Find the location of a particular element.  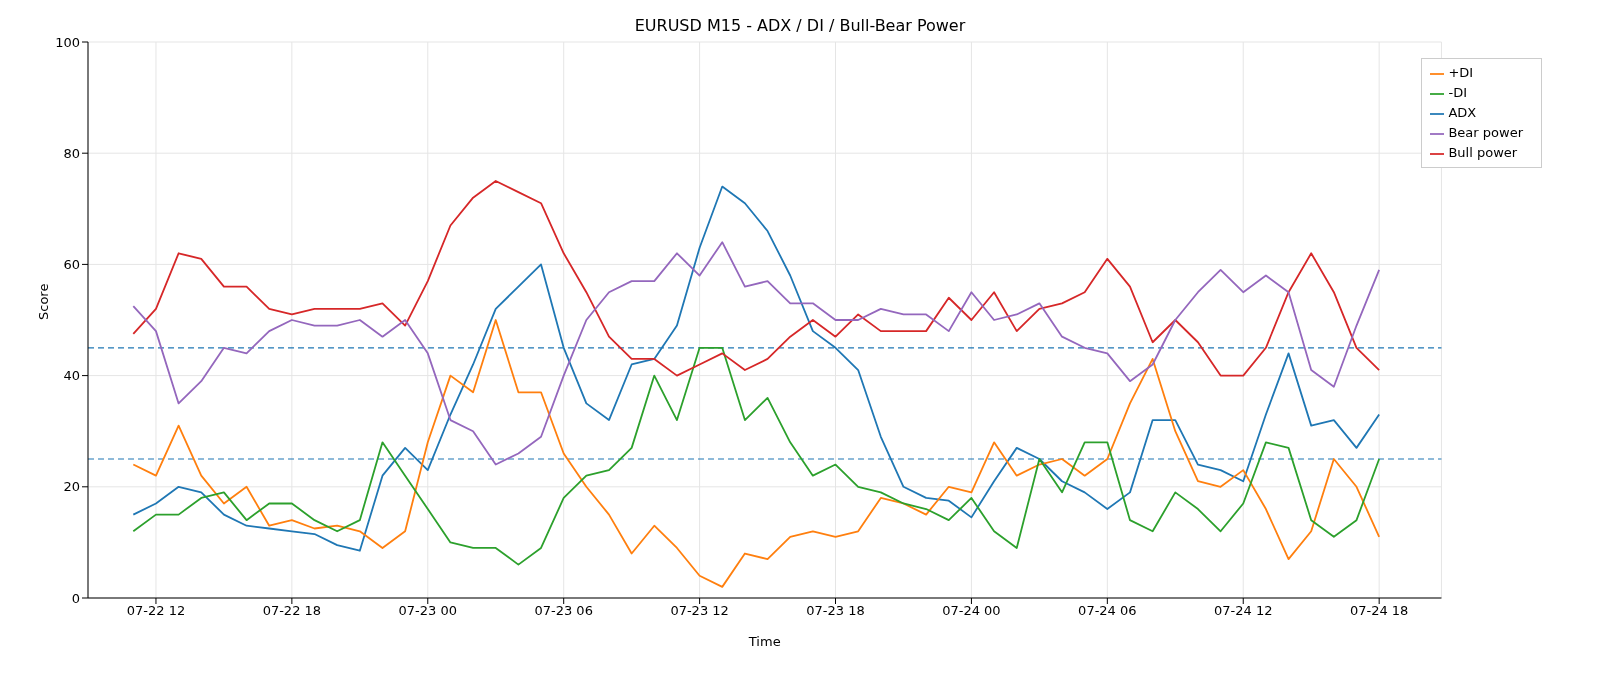

x-tick-label: 07-24 06 is located at coordinates (1107, 611).